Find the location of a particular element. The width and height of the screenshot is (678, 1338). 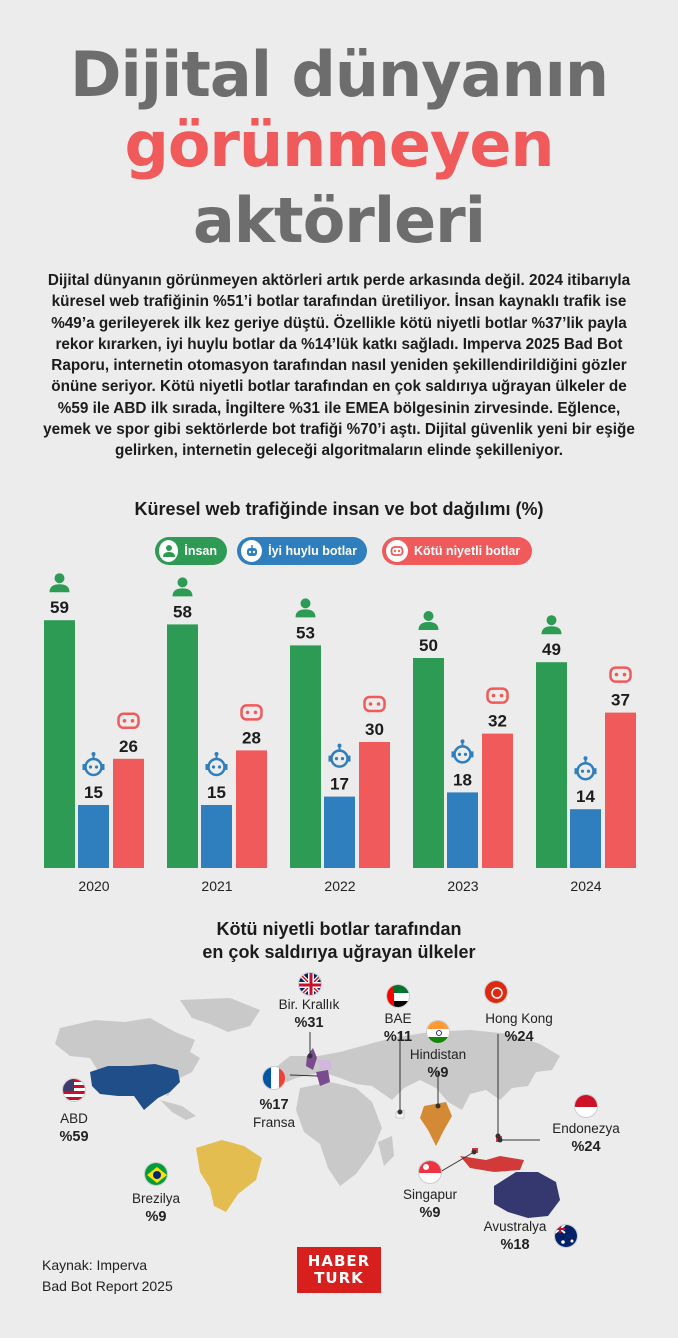

x-tick-label: 2024 is located at coordinates (585, 886).